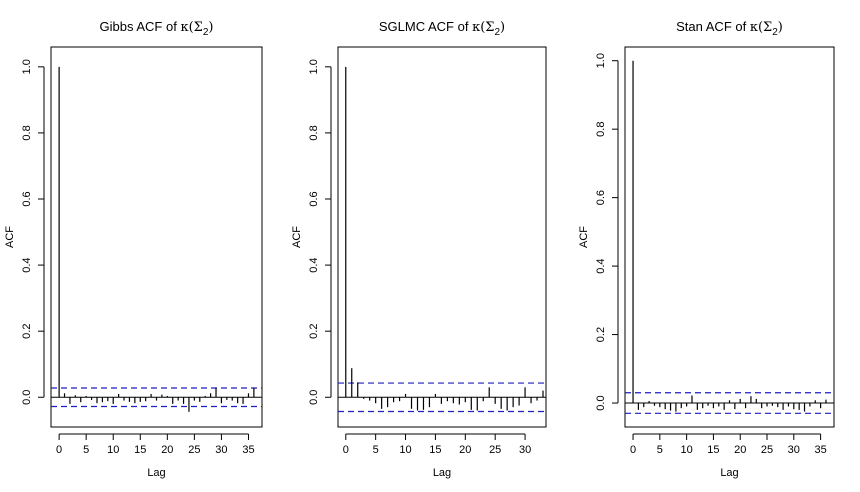 This screenshot has width=860, height=492. What do you see at coordinates (425, 26) in the screenshot?
I see `chart-title-main: SGLMC ACF of` at bounding box center [425, 26].